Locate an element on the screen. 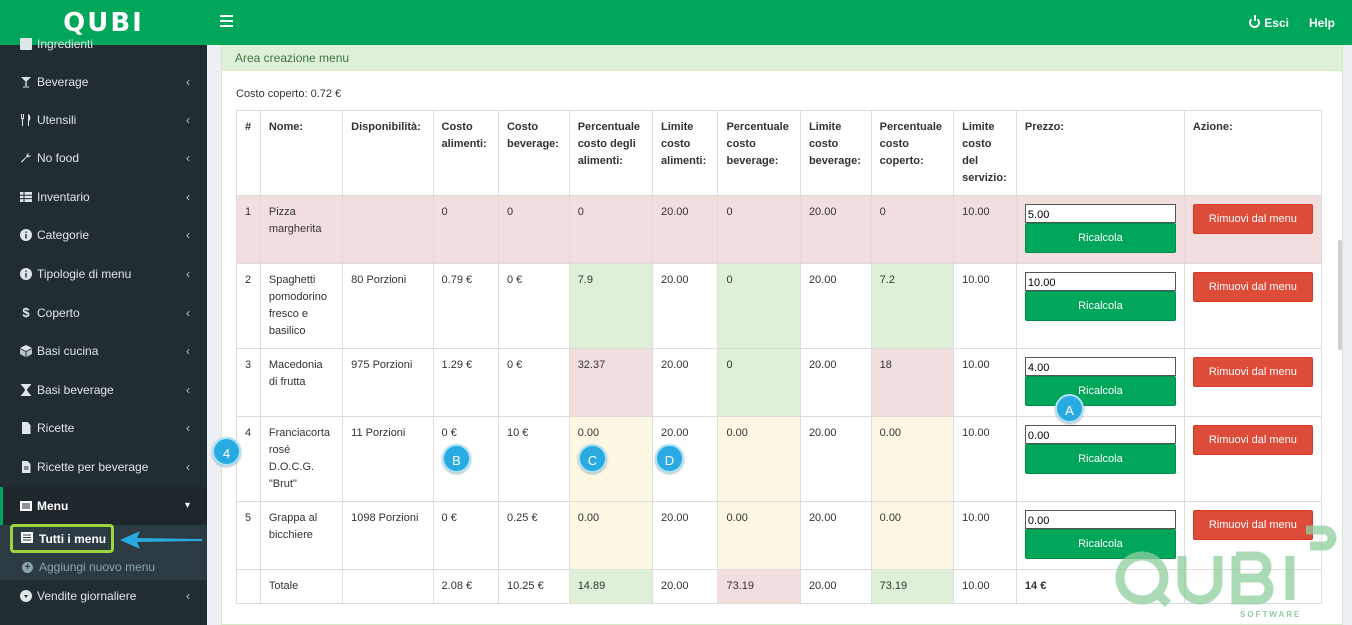  sidebar-item-tipologie-di-menu: Tipologie di menu ‹ is located at coordinates (103, 274).